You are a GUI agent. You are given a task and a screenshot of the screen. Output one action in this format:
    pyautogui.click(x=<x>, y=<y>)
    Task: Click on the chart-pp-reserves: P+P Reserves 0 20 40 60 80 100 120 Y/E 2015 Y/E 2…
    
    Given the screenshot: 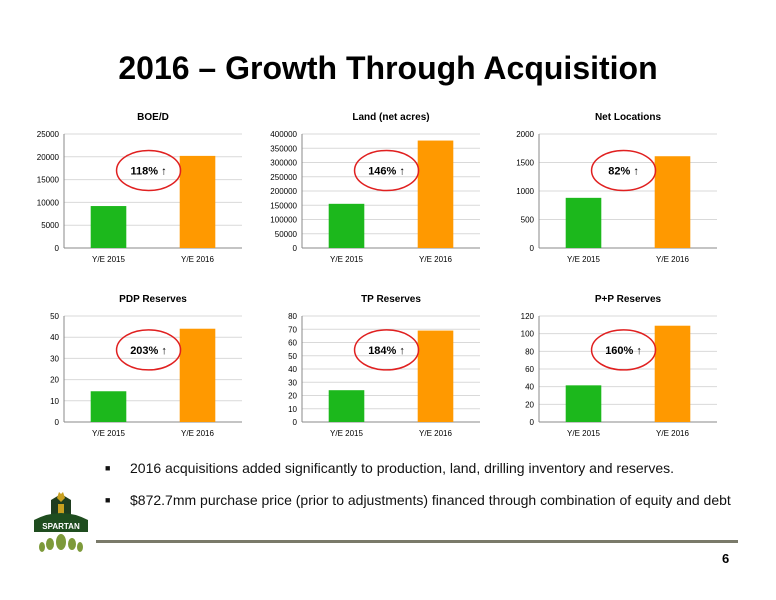 What is the action you would take?
    pyautogui.click(x=619, y=366)
    